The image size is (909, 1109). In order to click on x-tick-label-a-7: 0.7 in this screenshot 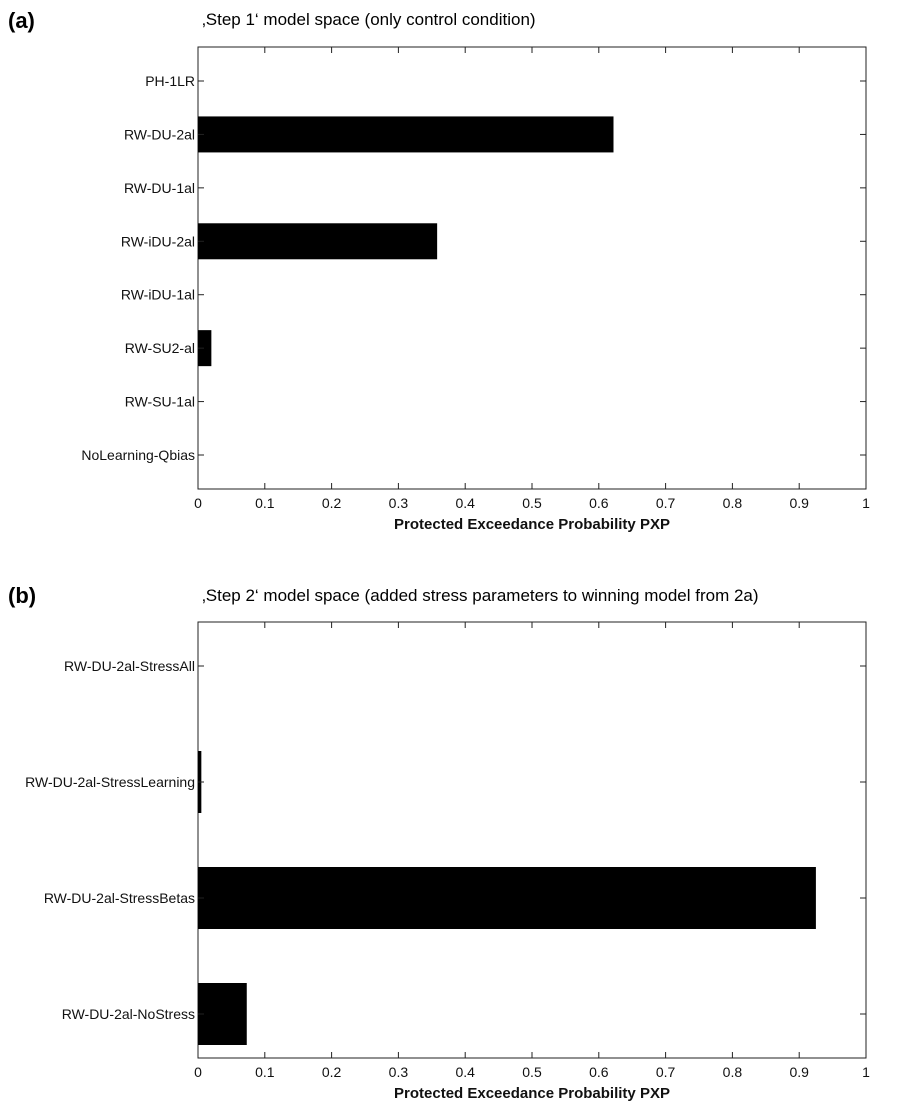, I will do `click(666, 503)`.